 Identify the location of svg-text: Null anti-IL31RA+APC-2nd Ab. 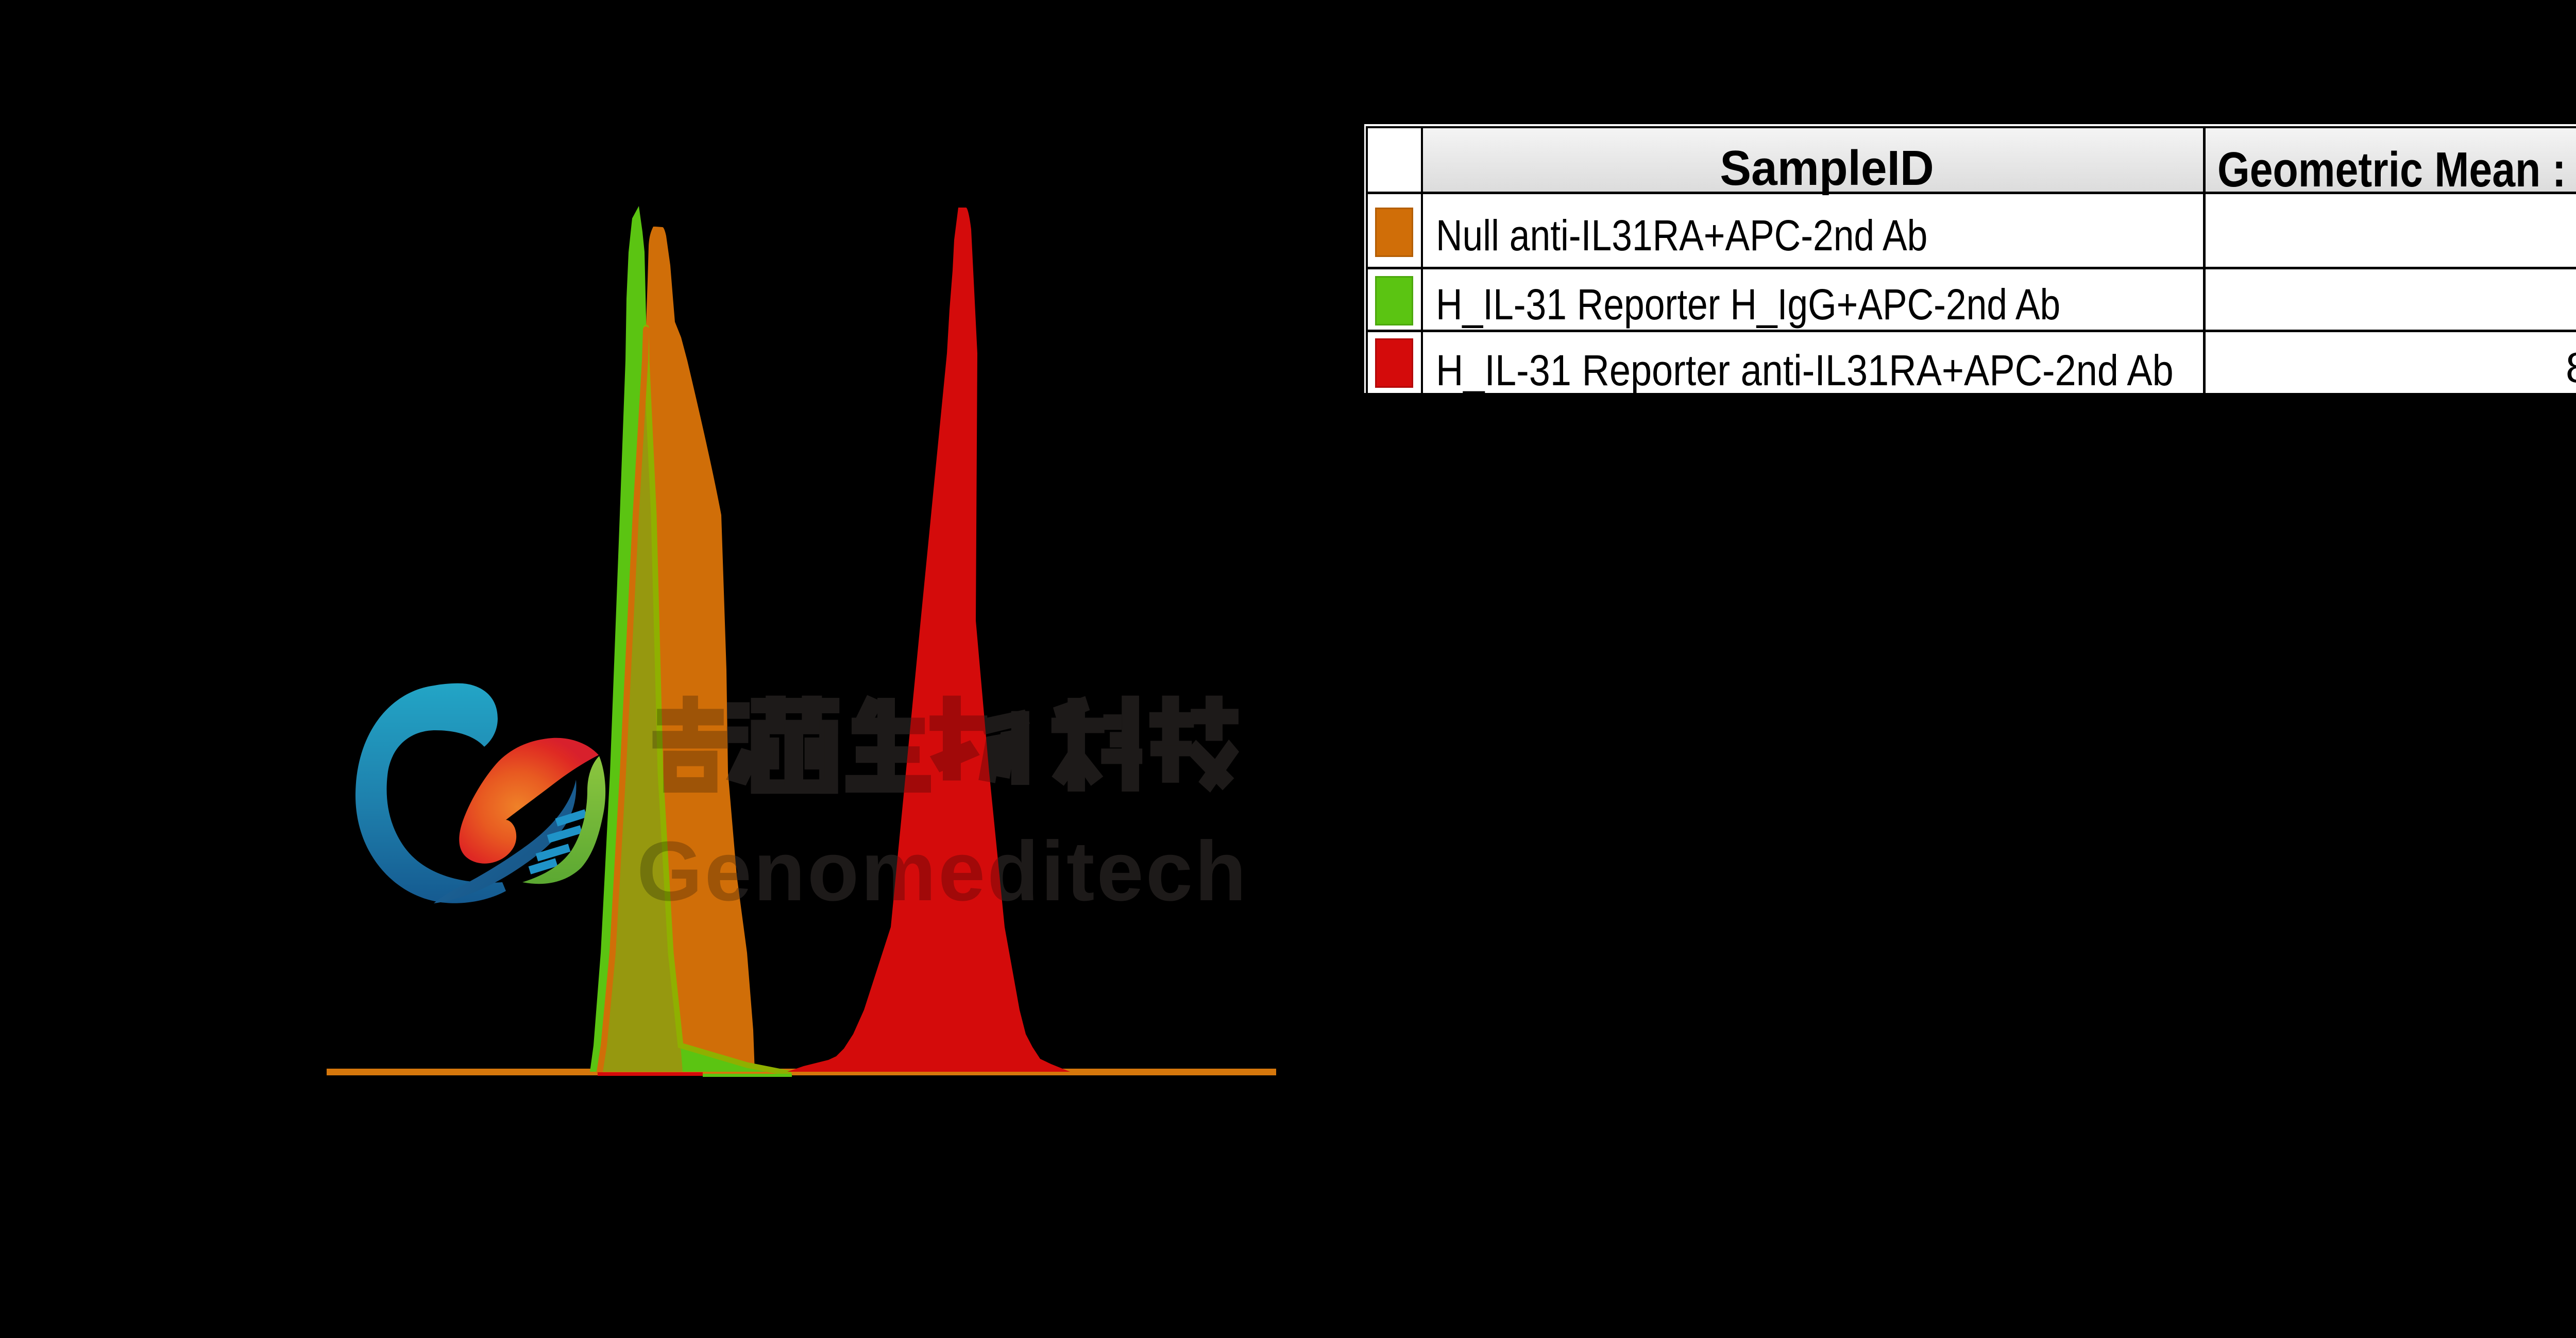
(1681, 235).